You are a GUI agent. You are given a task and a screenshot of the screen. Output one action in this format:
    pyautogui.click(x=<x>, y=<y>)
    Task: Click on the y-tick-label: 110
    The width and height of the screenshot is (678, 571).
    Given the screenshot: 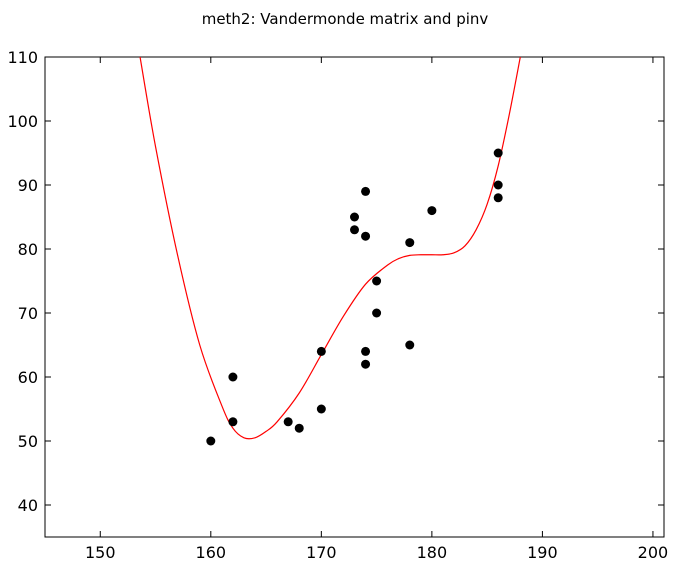 What is the action you would take?
    pyautogui.click(x=22, y=57)
    